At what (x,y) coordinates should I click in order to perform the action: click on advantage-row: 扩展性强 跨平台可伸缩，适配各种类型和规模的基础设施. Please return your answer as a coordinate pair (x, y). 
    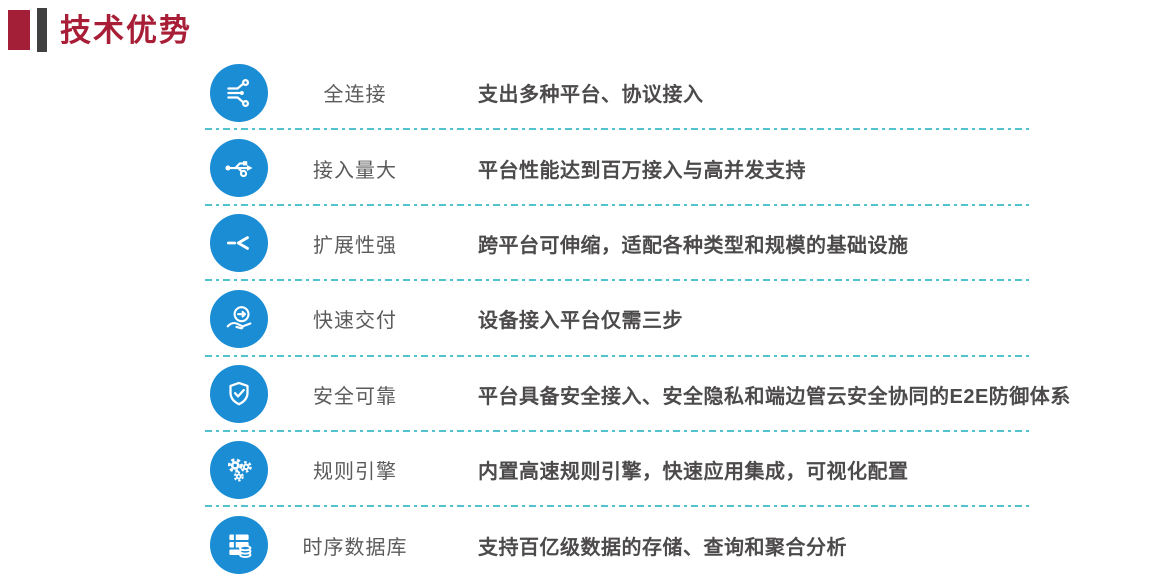
    Looking at the image, I should click on (585, 244).